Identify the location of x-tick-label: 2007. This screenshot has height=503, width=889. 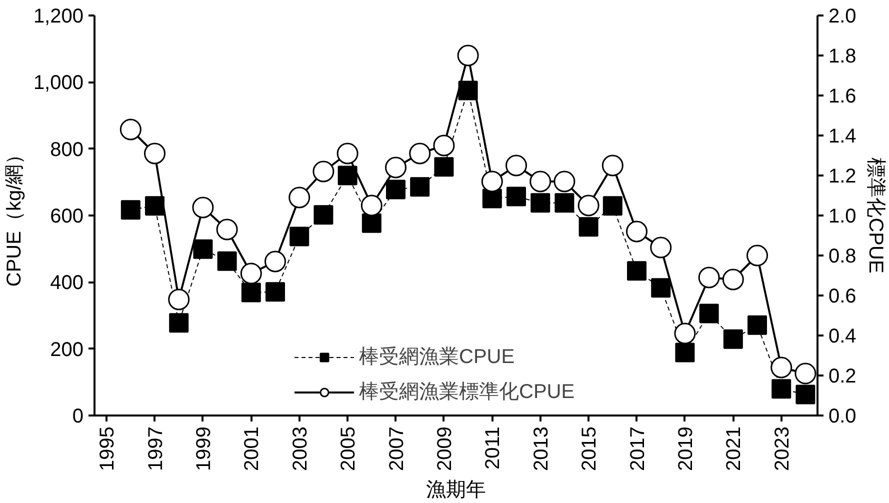
(397, 448).